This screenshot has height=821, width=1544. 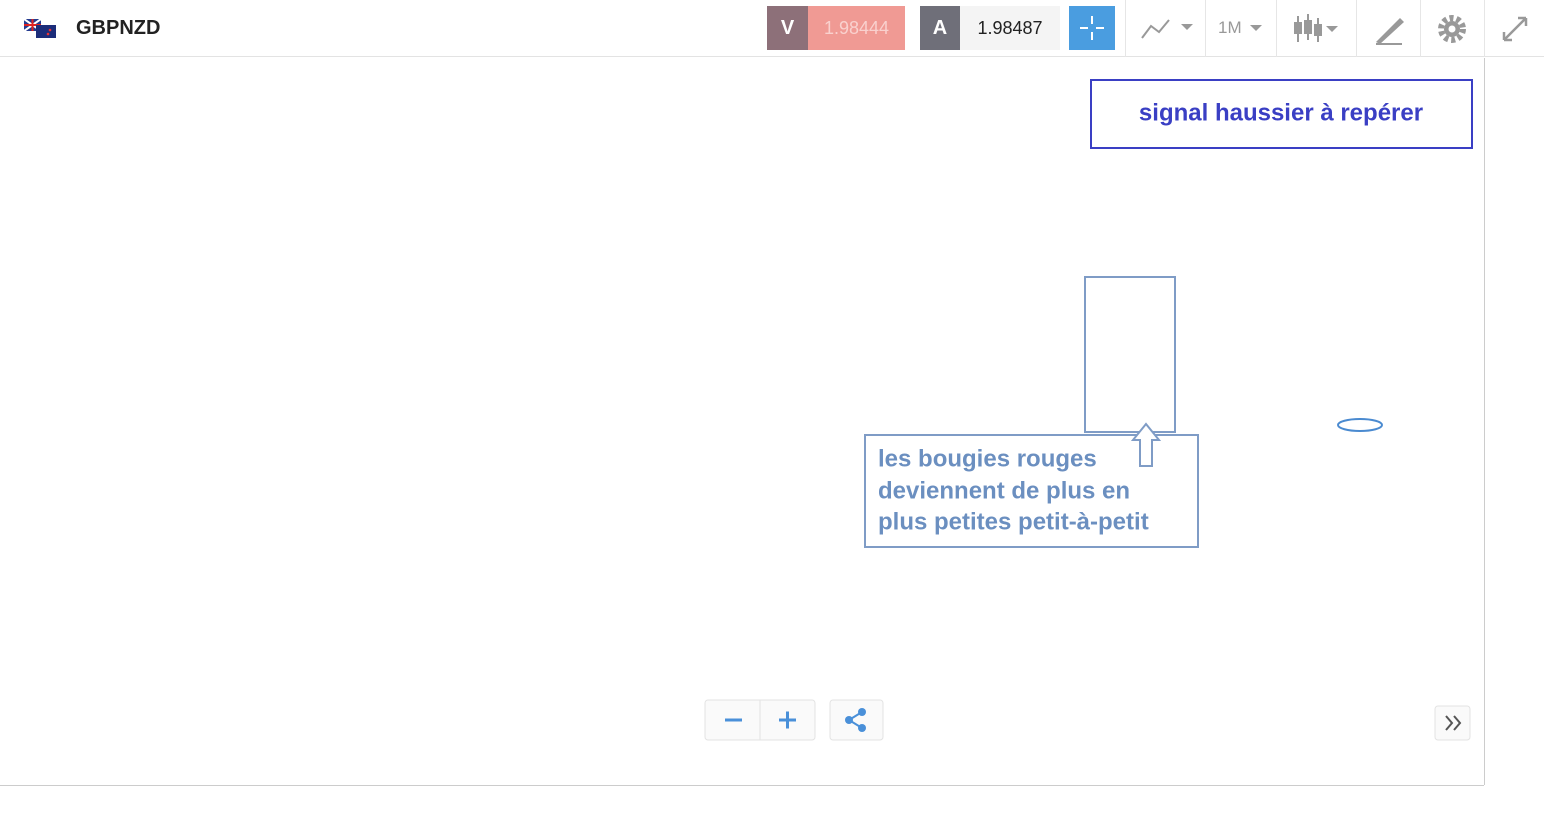 I want to click on sell-button: V, so click(x=787, y=28).